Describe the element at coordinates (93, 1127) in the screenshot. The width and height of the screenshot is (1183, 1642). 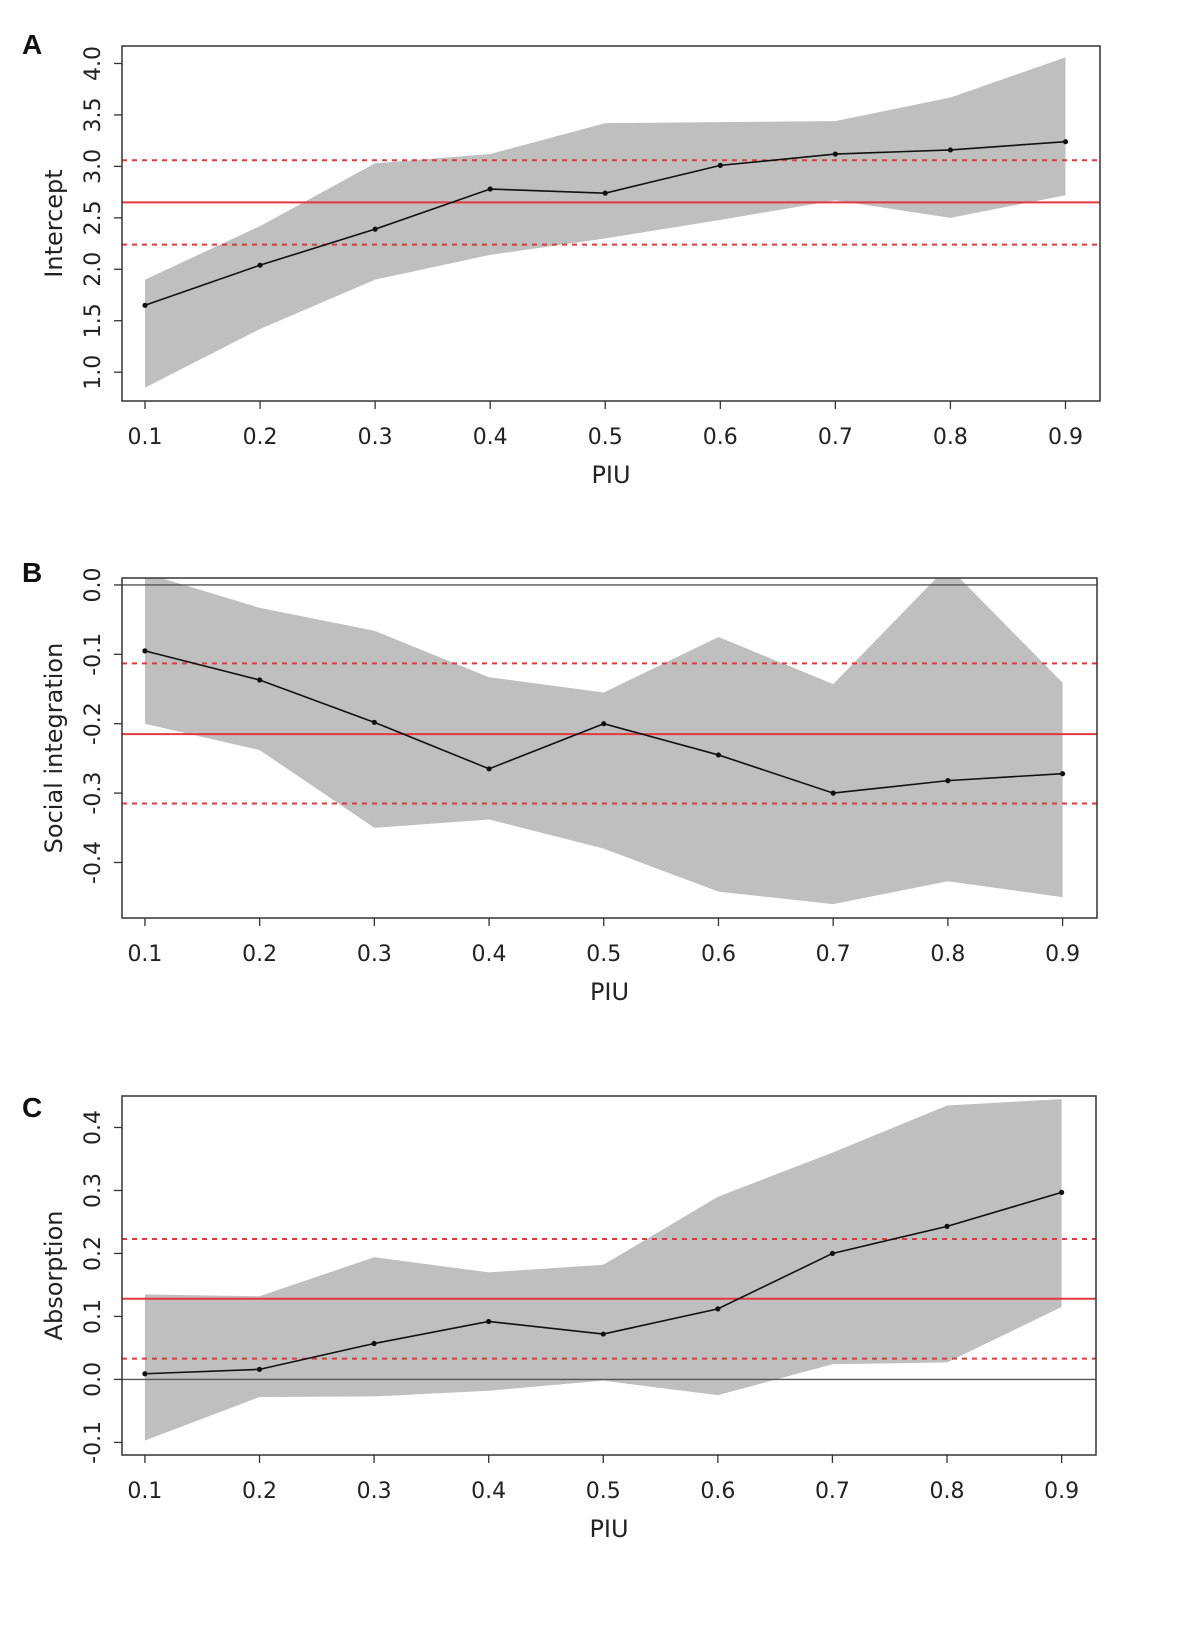
I see `y-tick-label: 0.4` at that location.